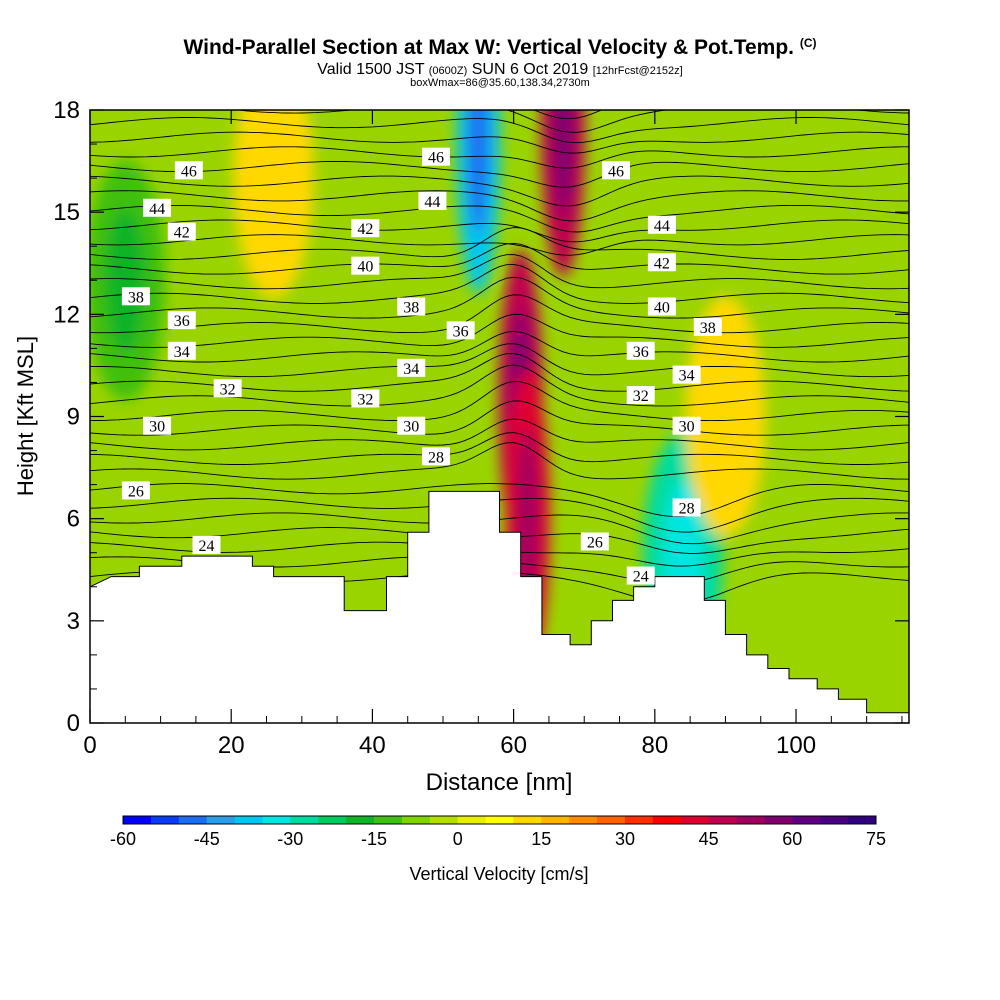 Image resolution: width=1000 pixels, height=1000 pixels. I want to click on y-tick-label: 0, so click(73, 723).